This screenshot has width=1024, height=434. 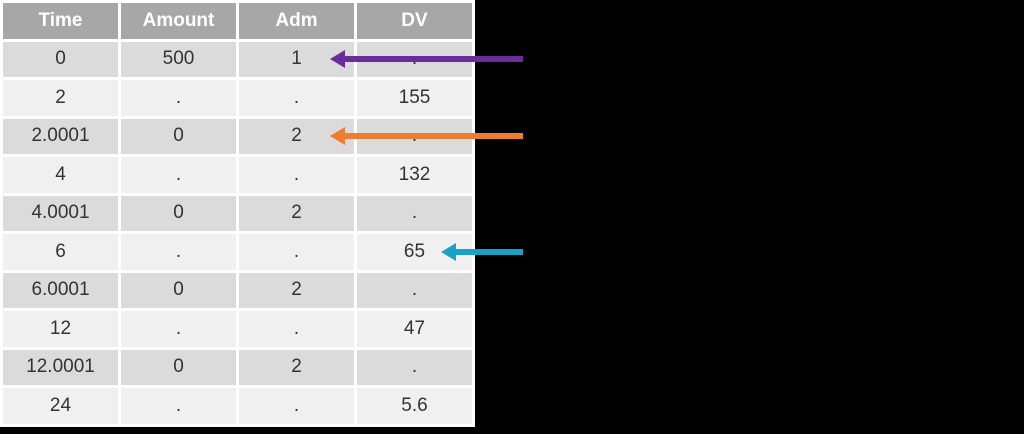 What do you see at coordinates (60, 329) in the screenshot?
I see `table-cell: 12` at bounding box center [60, 329].